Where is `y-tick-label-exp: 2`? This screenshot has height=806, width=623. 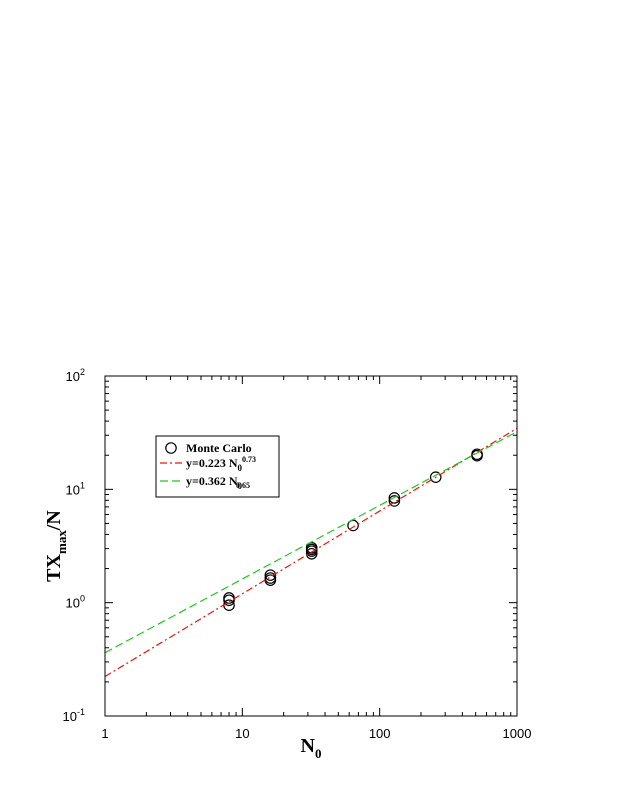
y-tick-label-exp: 2 is located at coordinates (82, 372).